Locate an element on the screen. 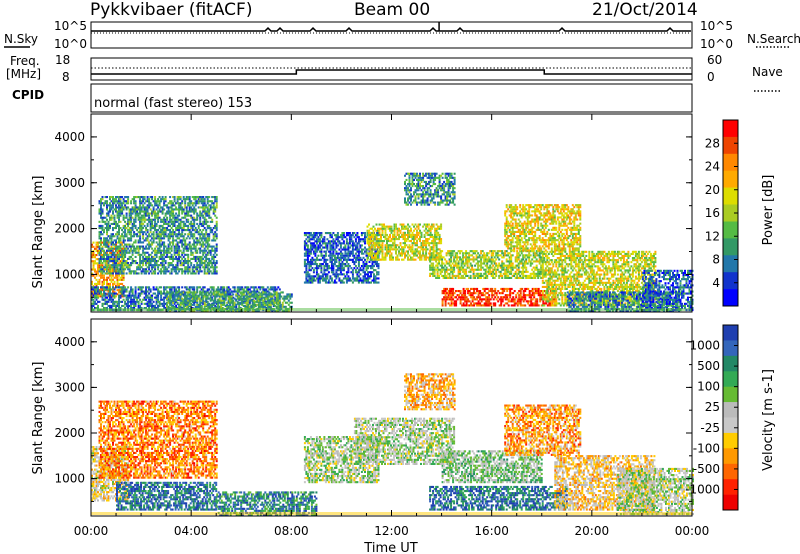 The width and height of the screenshot is (800, 554). frequency-line is located at coordinates (391, 72).